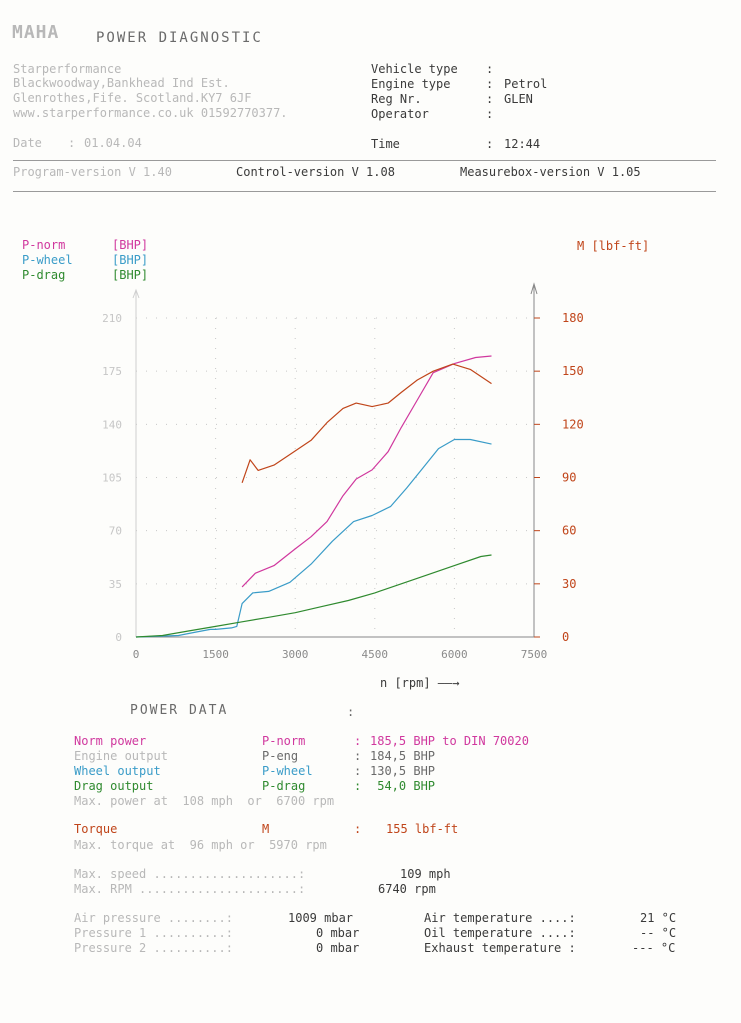  What do you see at coordinates (117, 771) in the screenshot?
I see `wheel-output-label: Wheel output` at bounding box center [117, 771].